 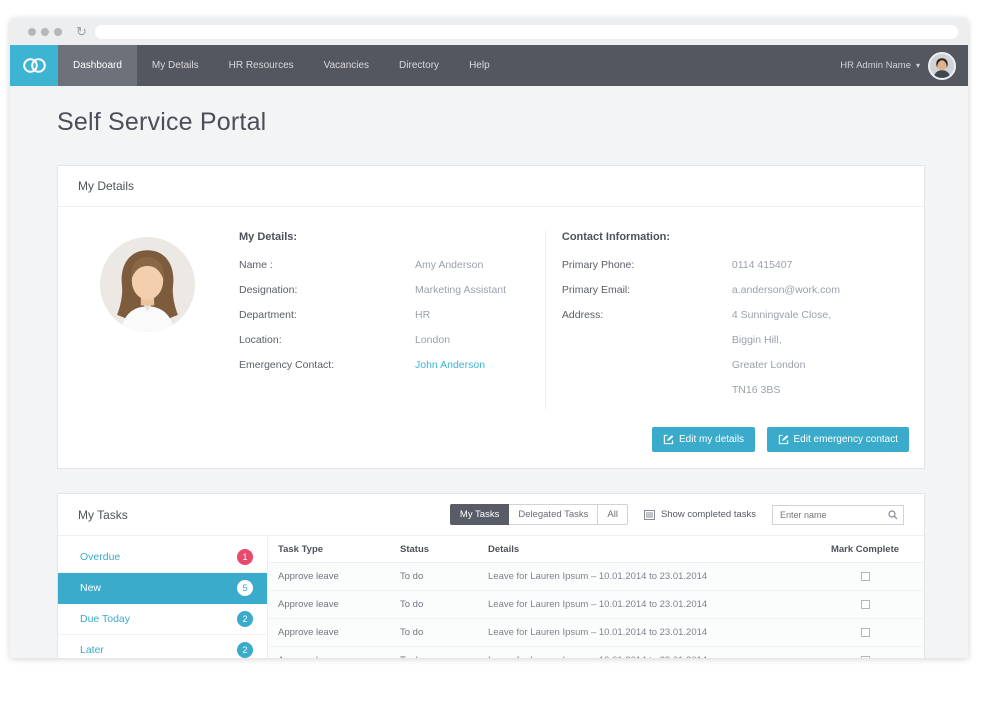 I want to click on user-menu: HR Admin Name ▾, so click(x=904, y=65).